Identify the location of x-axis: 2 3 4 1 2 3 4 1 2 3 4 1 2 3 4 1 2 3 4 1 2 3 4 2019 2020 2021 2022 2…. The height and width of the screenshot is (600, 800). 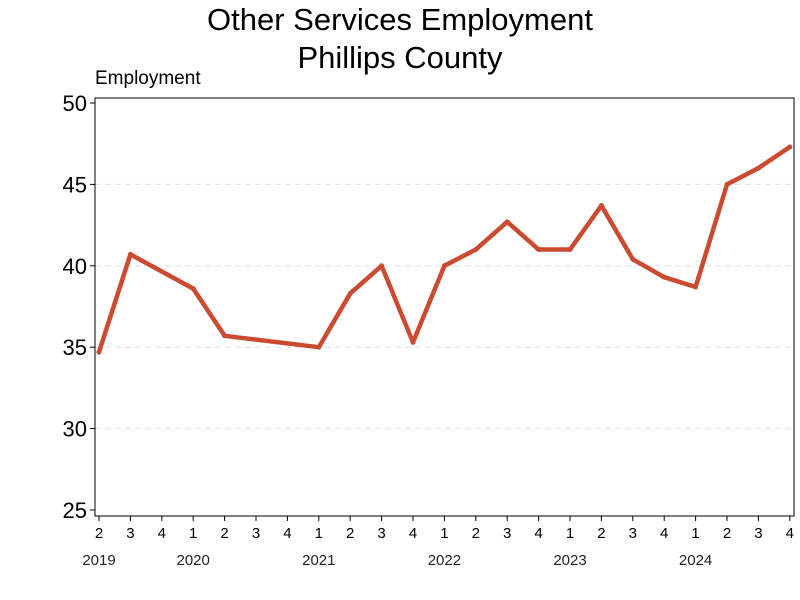
(438, 542).